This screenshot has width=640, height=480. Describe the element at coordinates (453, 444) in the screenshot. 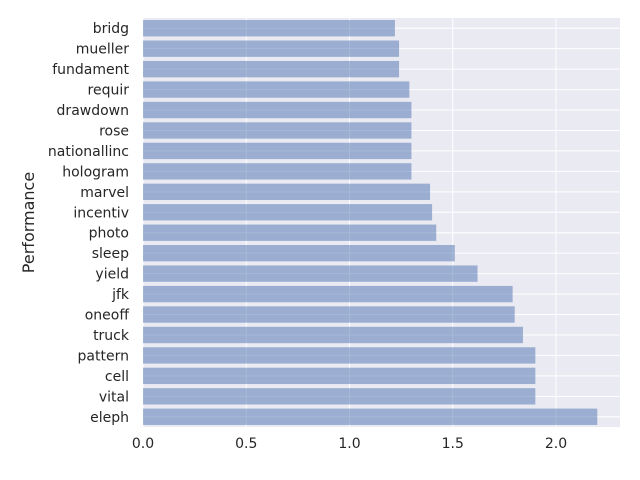

I see `x-tick-label: 1.5` at that location.